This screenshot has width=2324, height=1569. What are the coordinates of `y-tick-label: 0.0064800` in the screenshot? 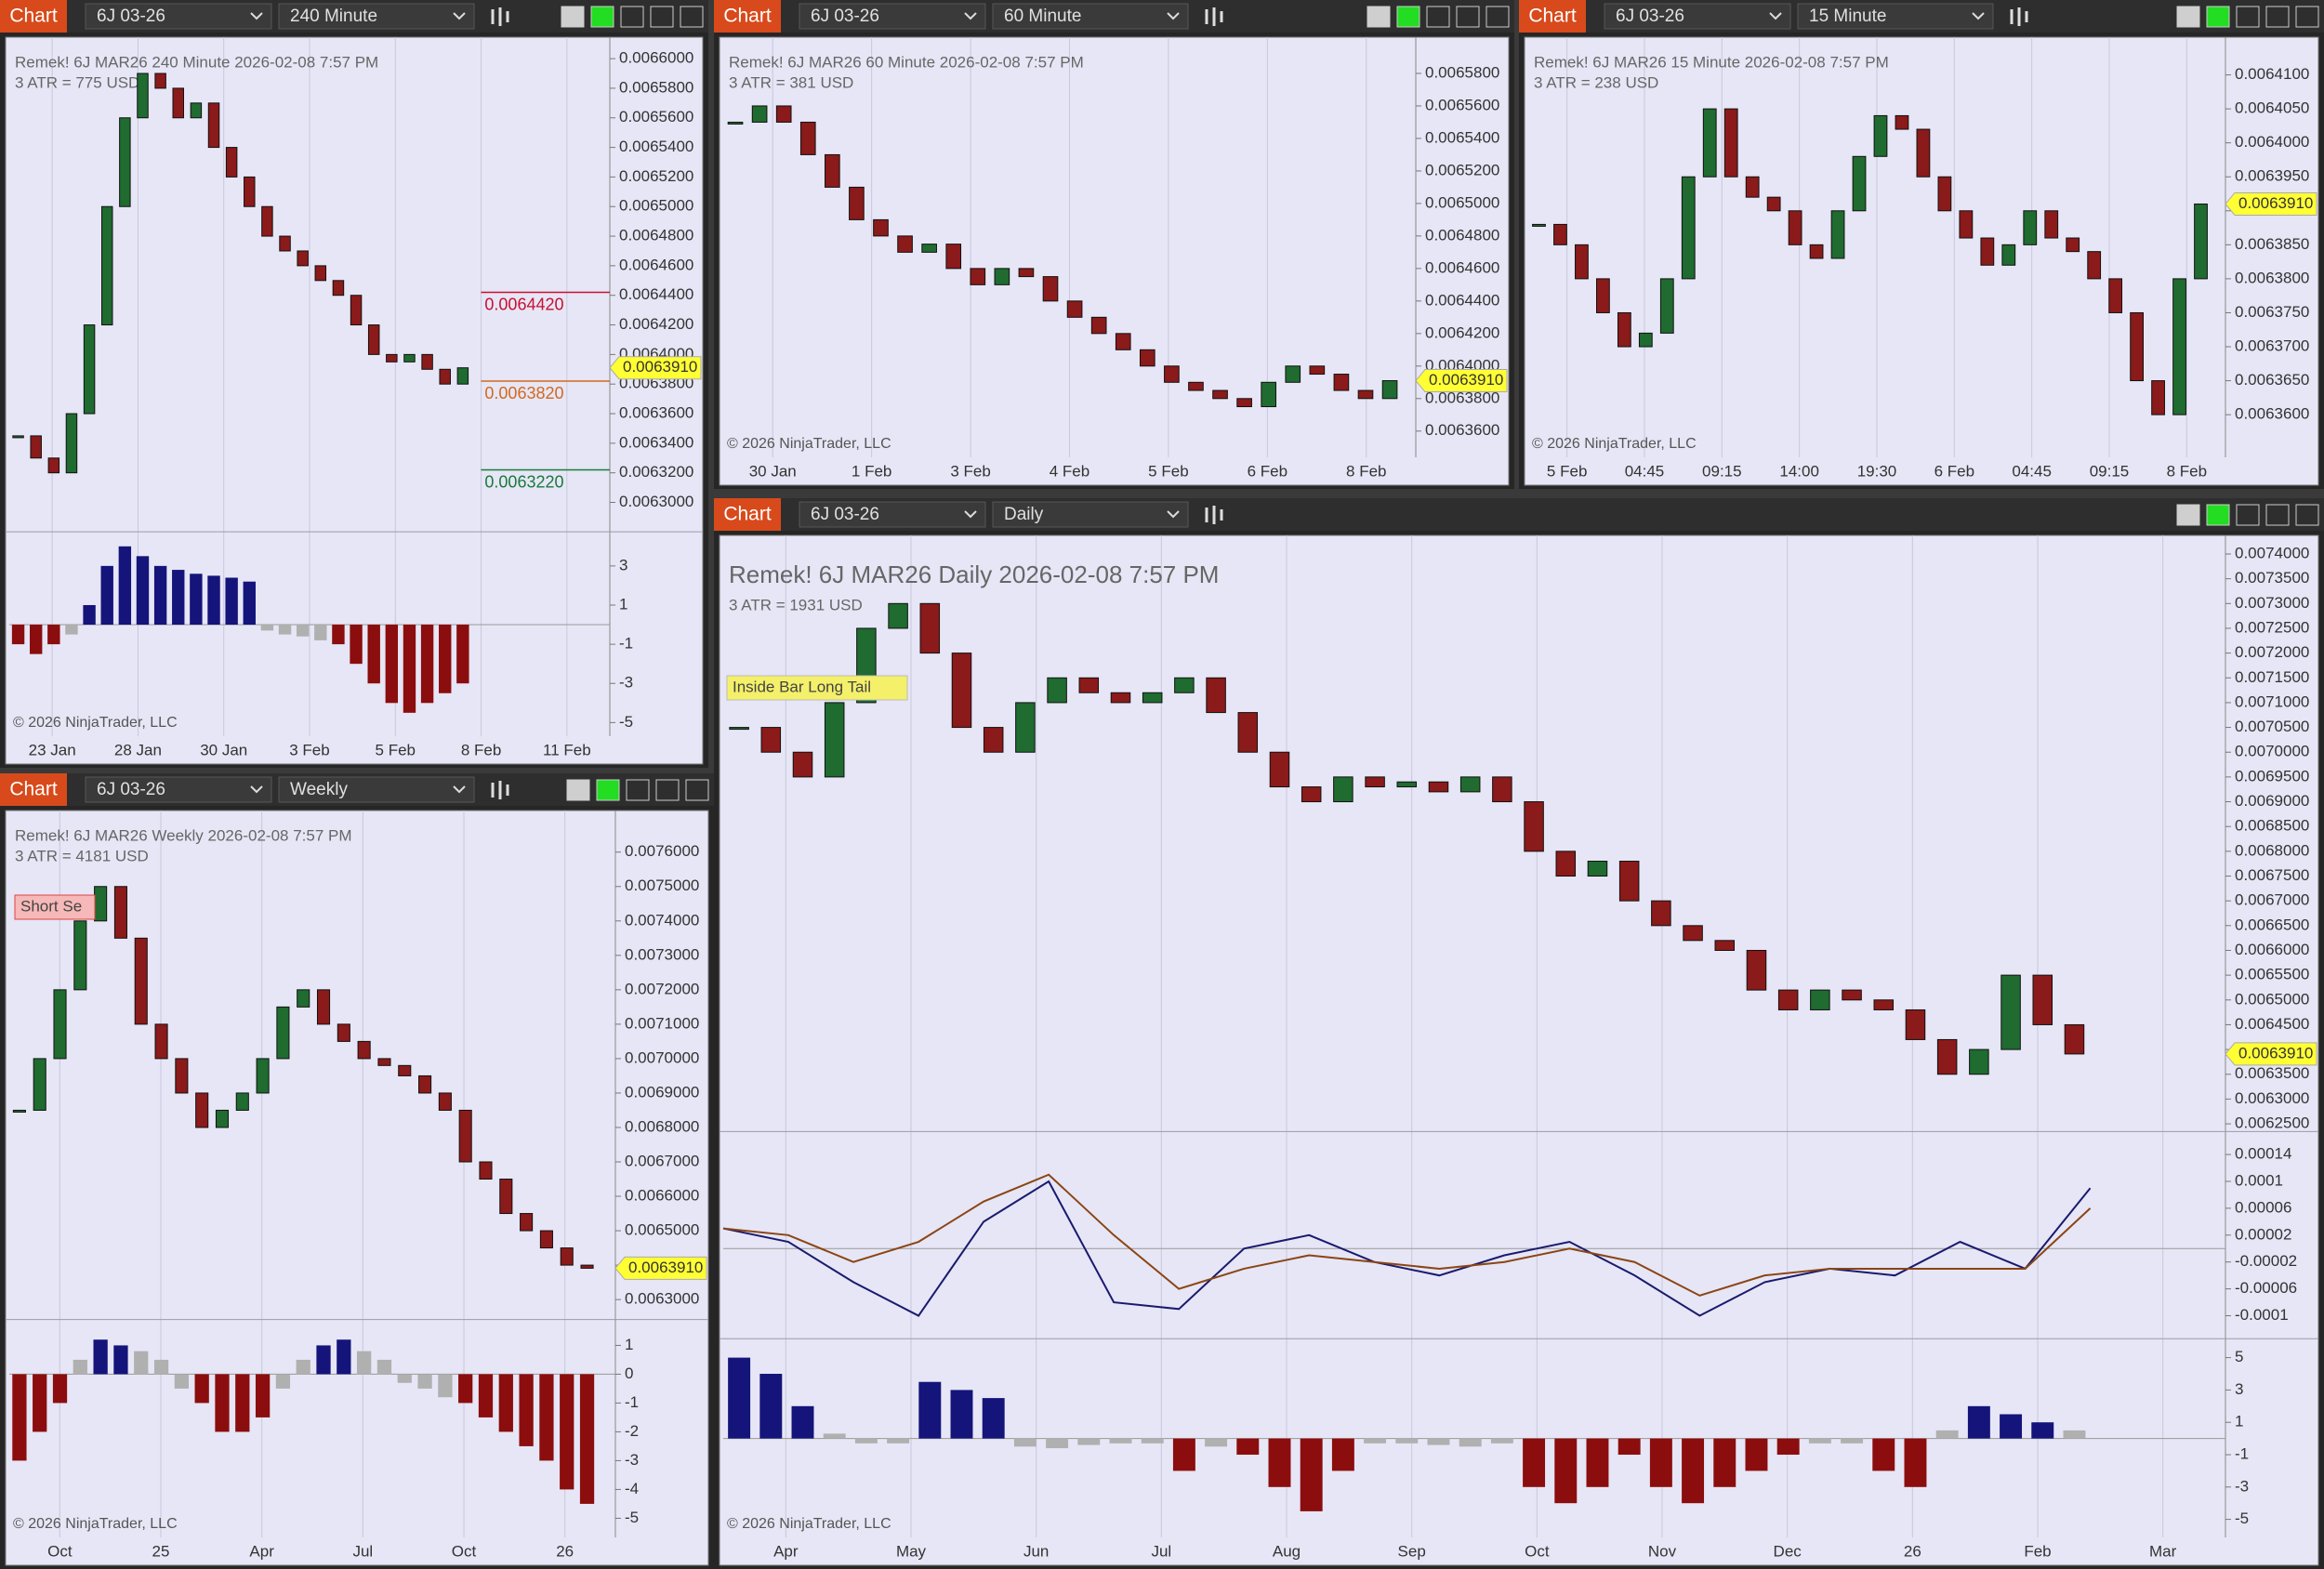 It's located at (1462, 235).